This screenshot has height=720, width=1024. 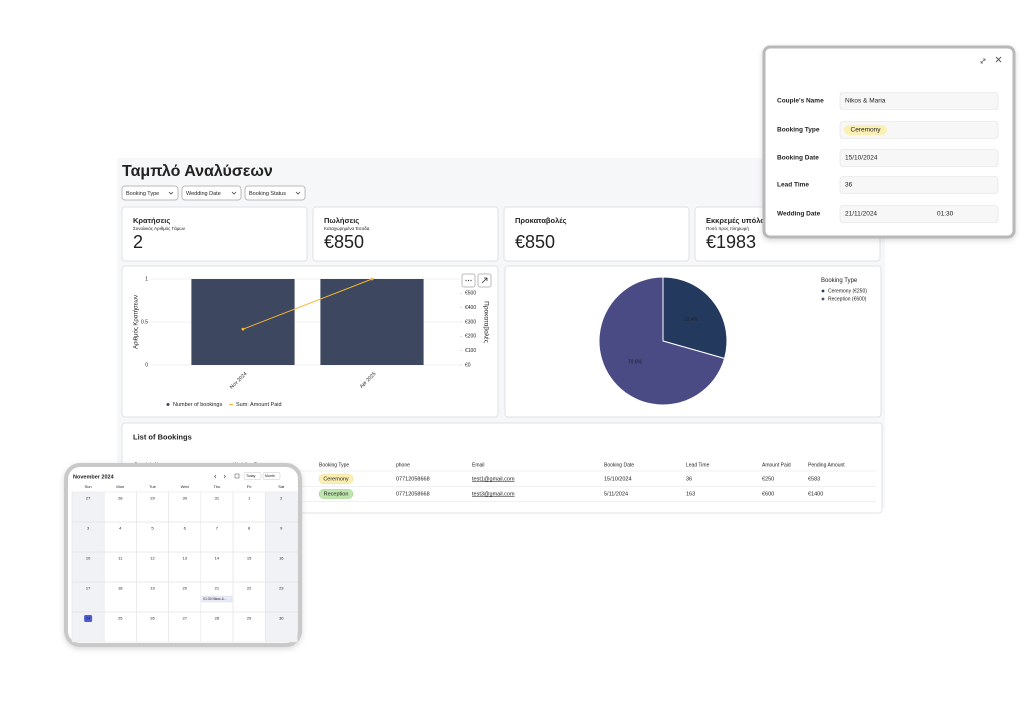 I want to click on legend-title: Booking Type, so click(x=839, y=281).